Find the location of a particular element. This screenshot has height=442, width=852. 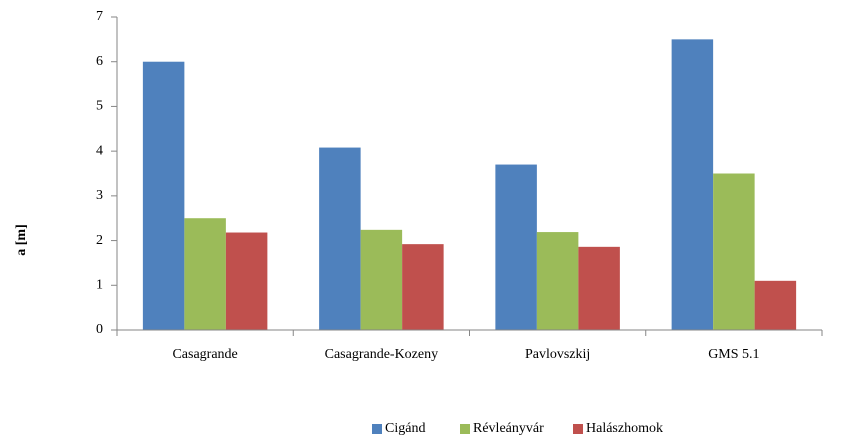

legend-label: Révleányvár is located at coordinates (508, 428).